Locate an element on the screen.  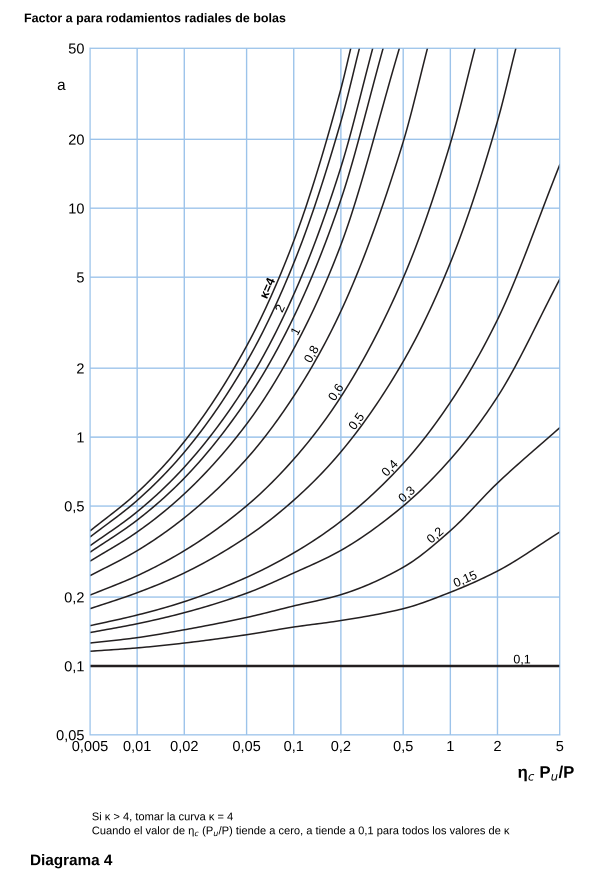
x-tick-label: 0,1 is located at coordinates (294, 746).